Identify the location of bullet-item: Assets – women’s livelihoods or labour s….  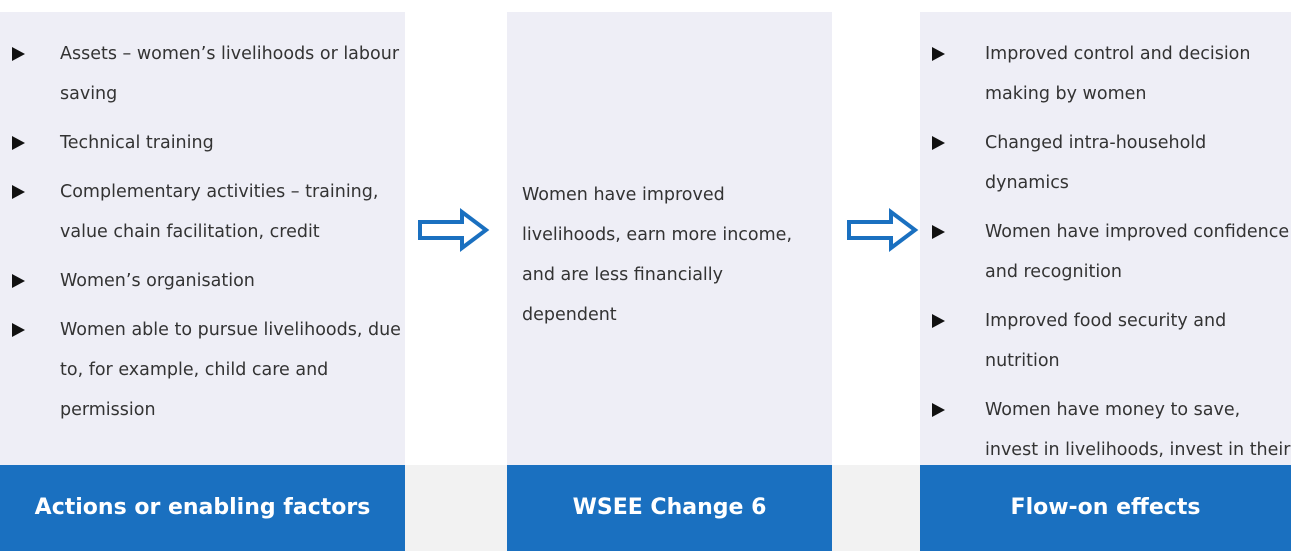
(202, 74).